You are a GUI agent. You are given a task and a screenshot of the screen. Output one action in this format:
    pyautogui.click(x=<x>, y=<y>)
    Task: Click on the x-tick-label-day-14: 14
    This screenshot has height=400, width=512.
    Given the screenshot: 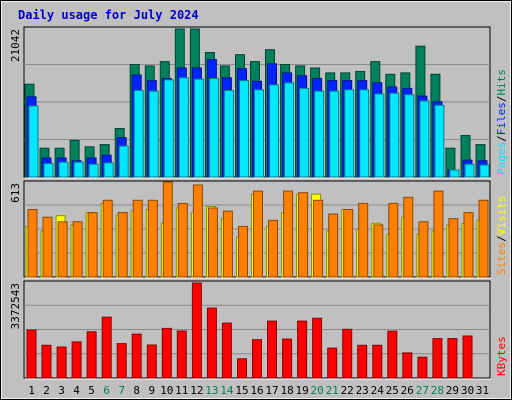 What is the action you would take?
    pyautogui.click(x=227, y=390)
    